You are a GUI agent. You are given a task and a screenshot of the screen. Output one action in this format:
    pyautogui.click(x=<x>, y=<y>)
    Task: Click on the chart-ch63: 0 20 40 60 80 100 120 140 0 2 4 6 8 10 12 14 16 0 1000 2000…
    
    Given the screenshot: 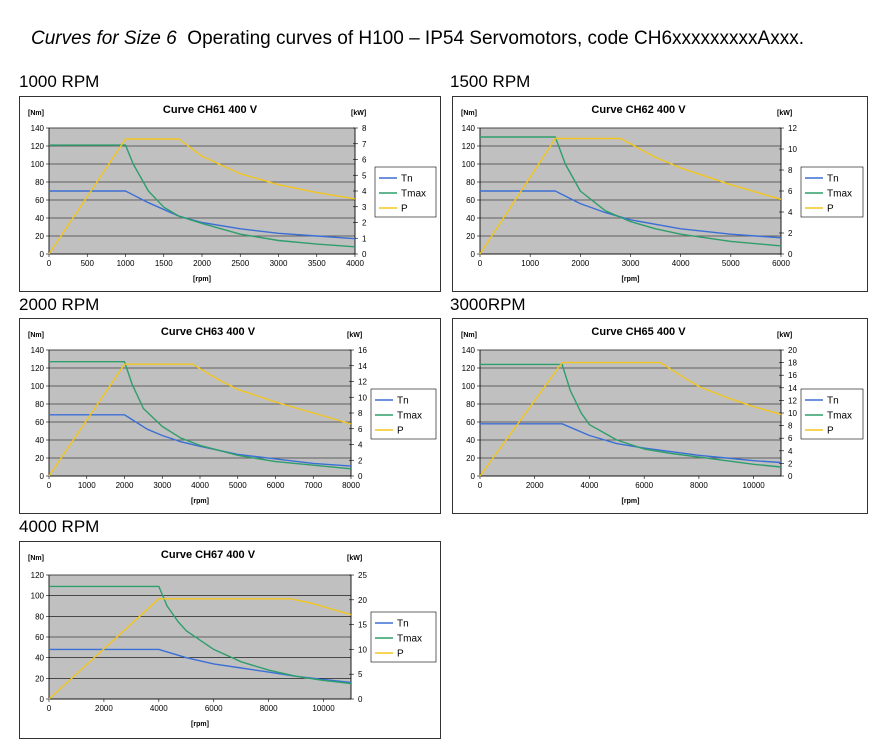 What is the action you would take?
    pyautogui.click(x=230, y=416)
    